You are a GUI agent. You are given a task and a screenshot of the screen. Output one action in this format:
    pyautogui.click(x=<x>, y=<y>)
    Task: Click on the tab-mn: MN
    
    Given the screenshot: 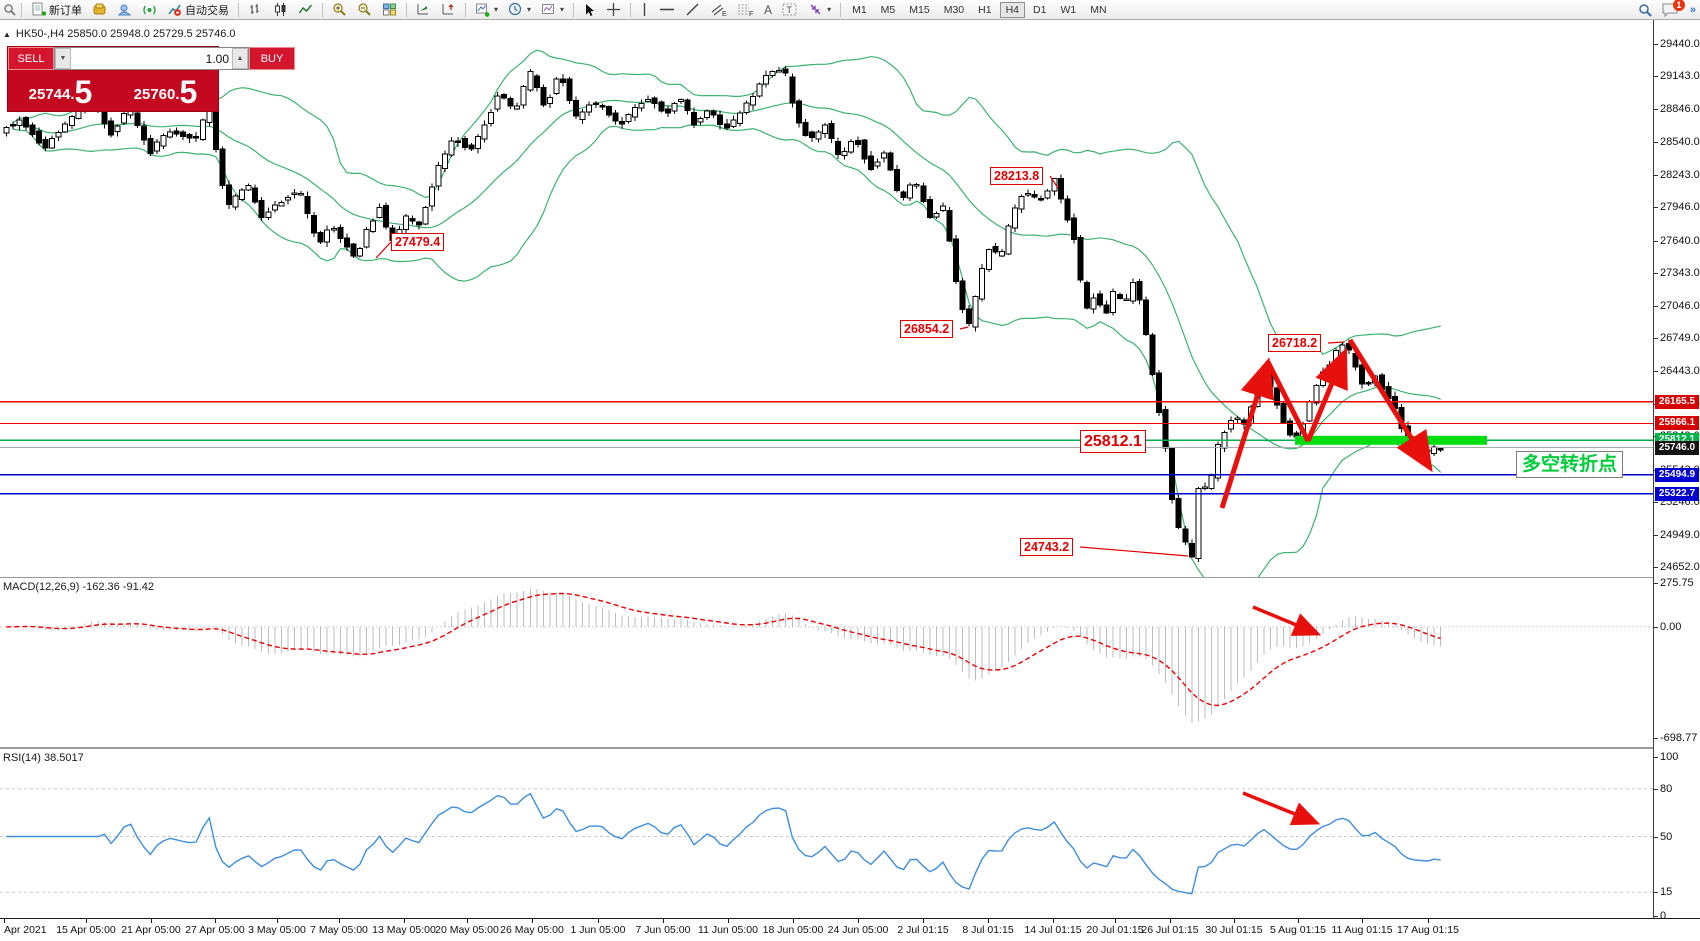 What is the action you would take?
    pyautogui.click(x=1098, y=9)
    